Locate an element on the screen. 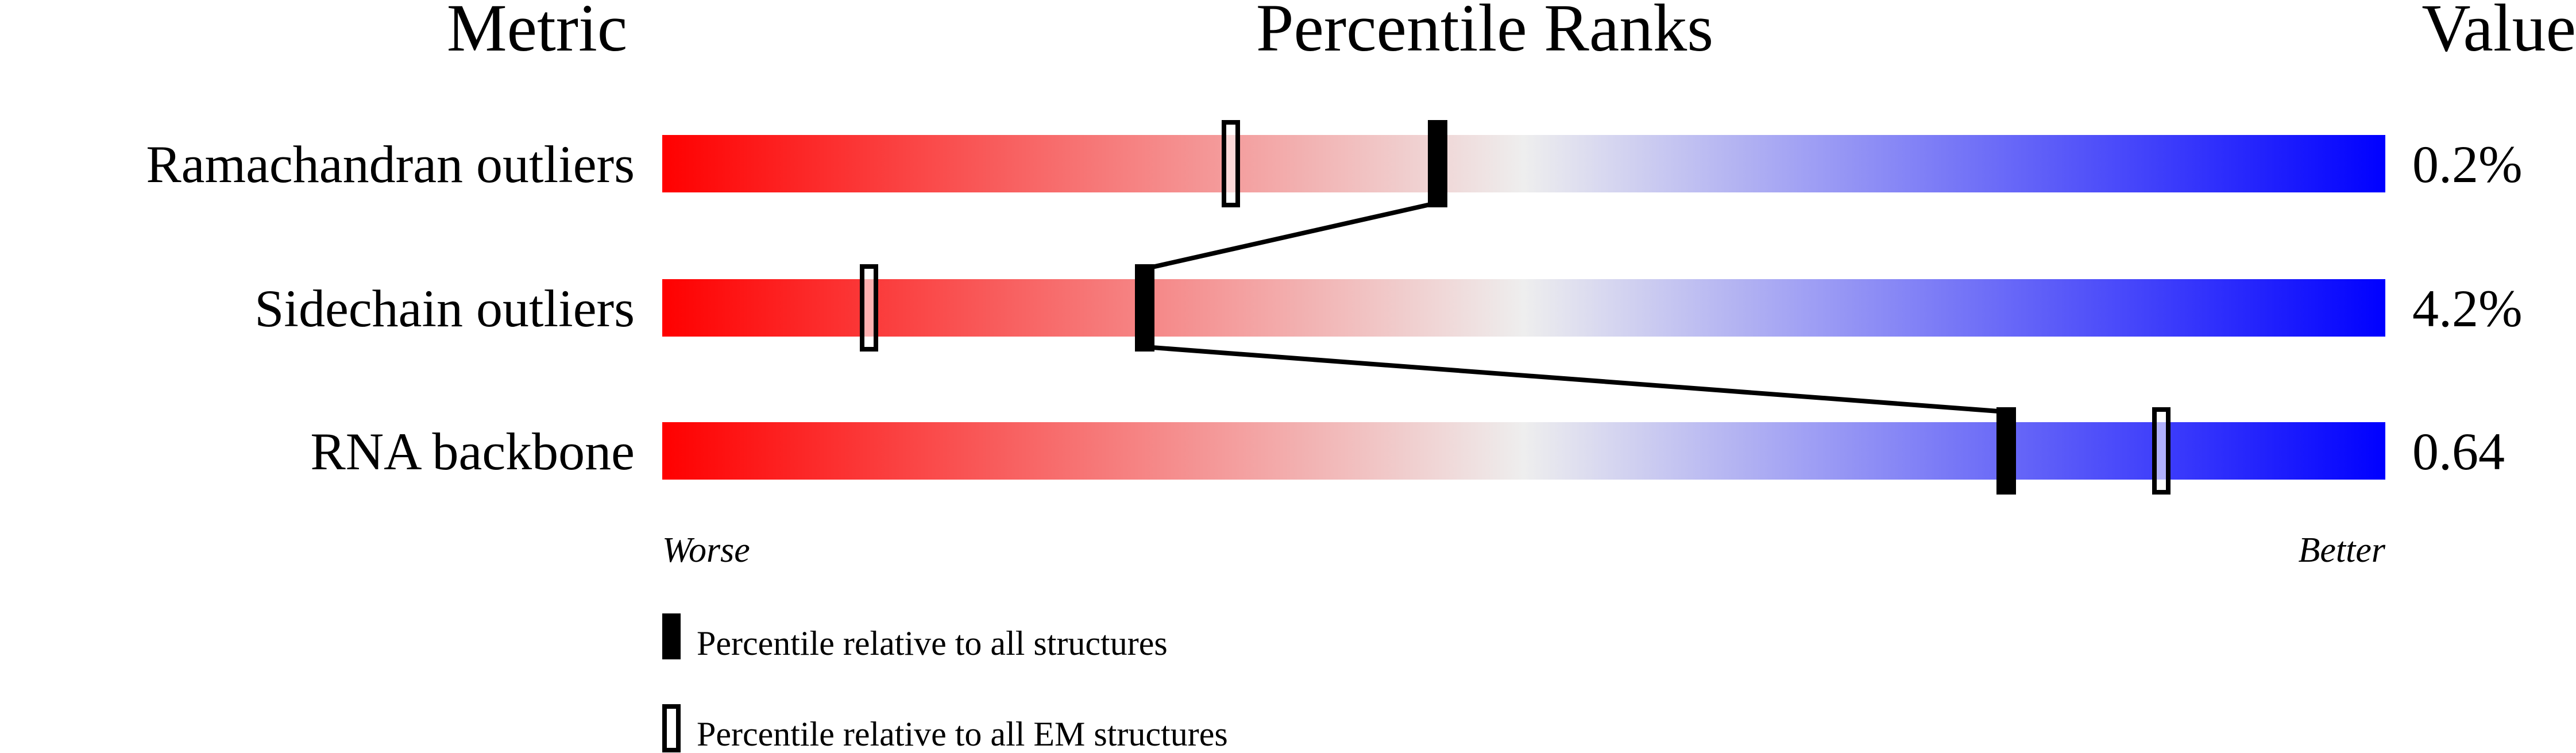 This screenshot has height=753, width=2576. legend-open-marker is located at coordinates (671, 728).